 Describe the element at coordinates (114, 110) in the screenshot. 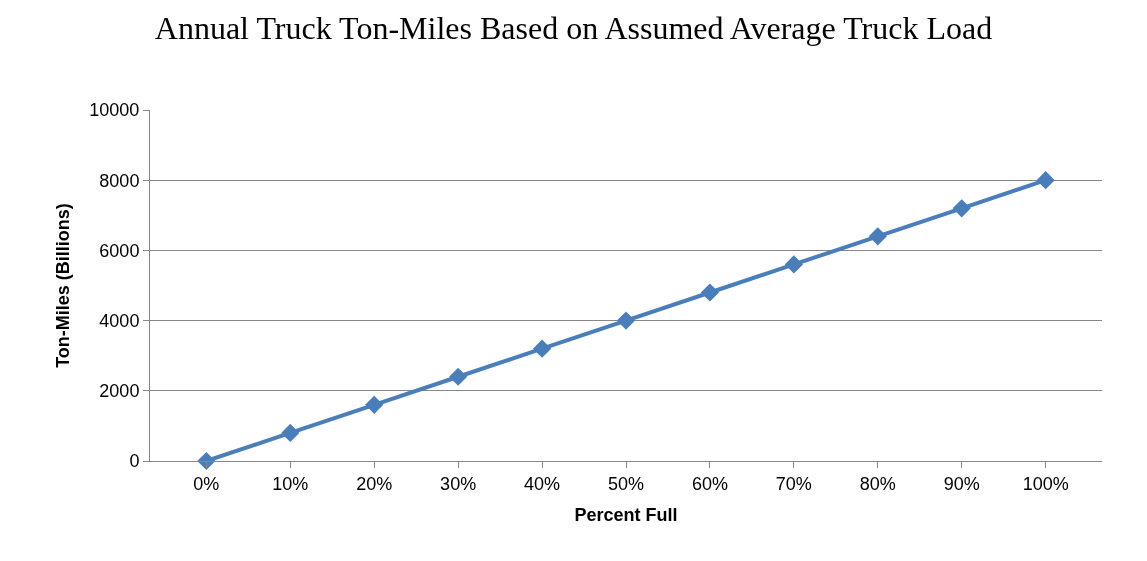

I see `y-tick-label: 10000` at that location.